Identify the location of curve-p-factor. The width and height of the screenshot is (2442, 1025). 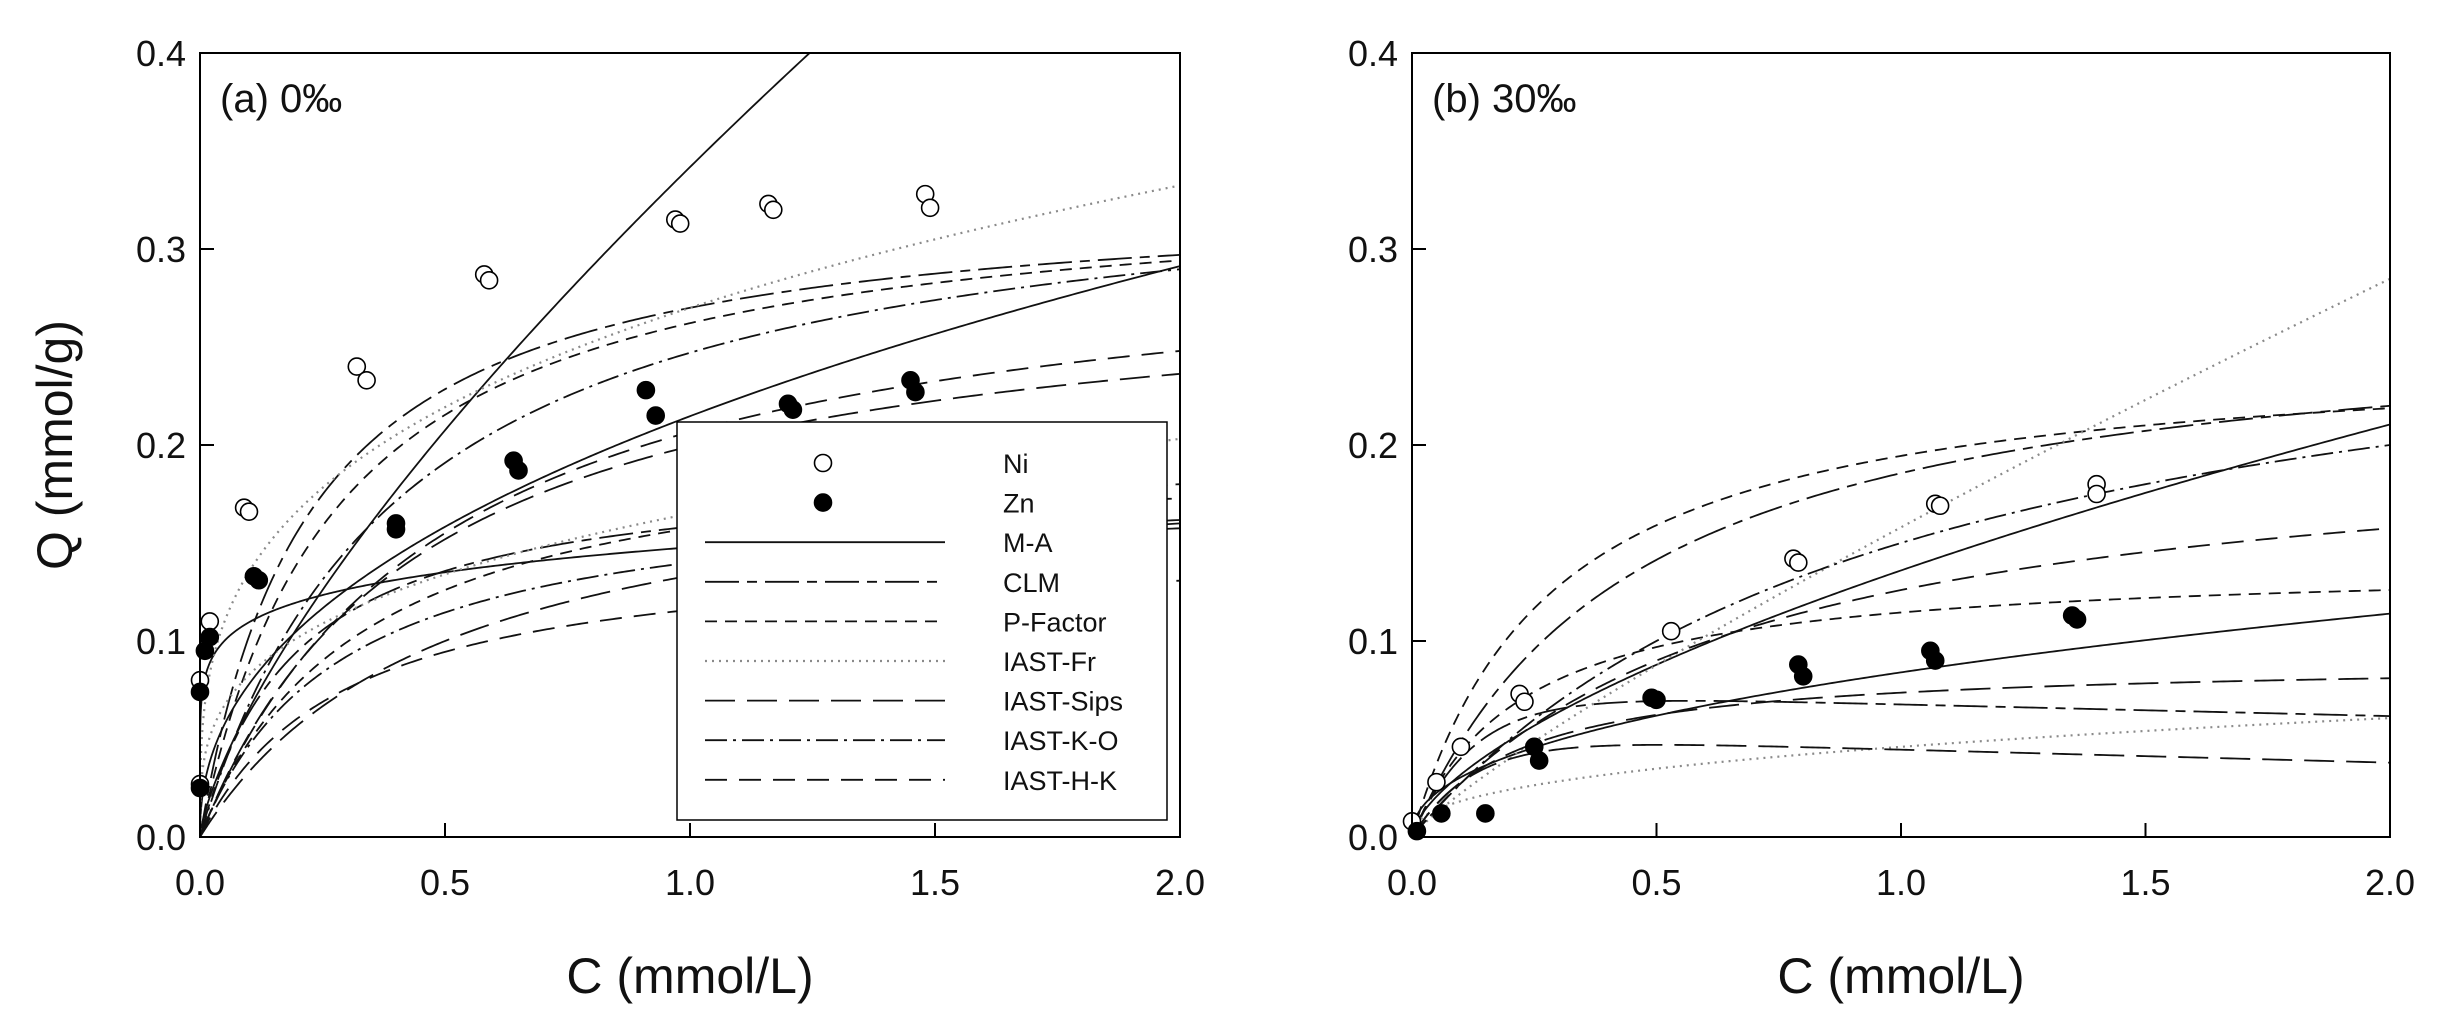
(690, 660).